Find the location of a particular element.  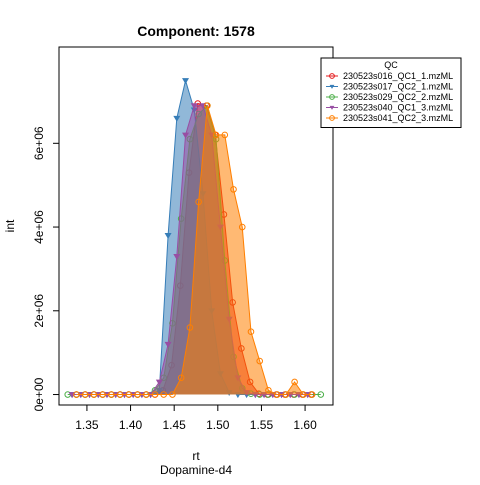

x-tick-label: 1.60 is located at coordinates (305, 425).